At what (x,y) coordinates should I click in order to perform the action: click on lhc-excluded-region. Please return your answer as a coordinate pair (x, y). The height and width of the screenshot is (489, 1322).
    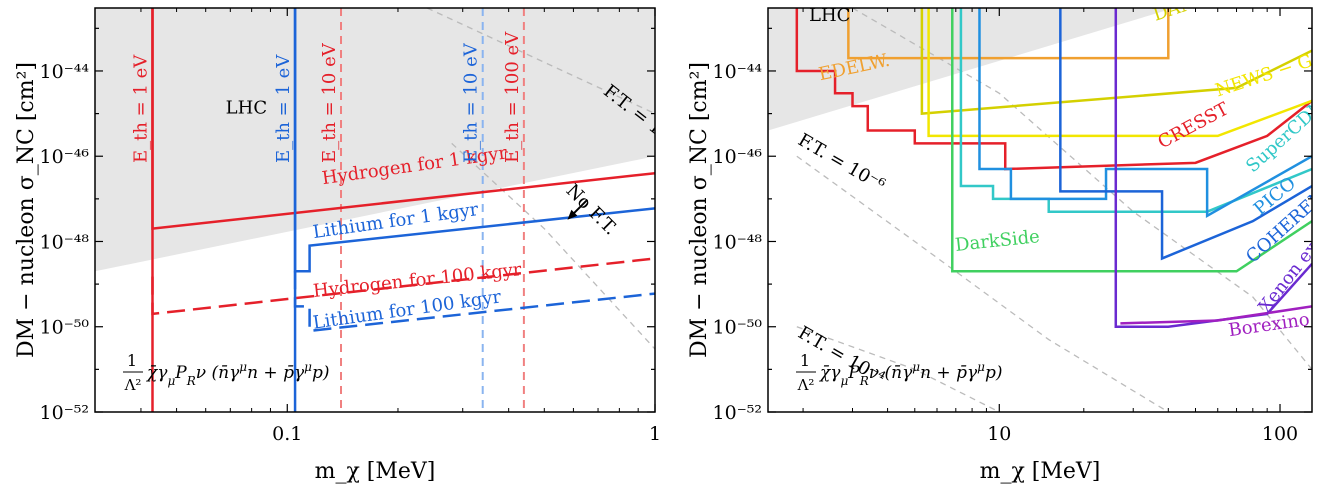
    Looking at the image, I should click on (971, 69).